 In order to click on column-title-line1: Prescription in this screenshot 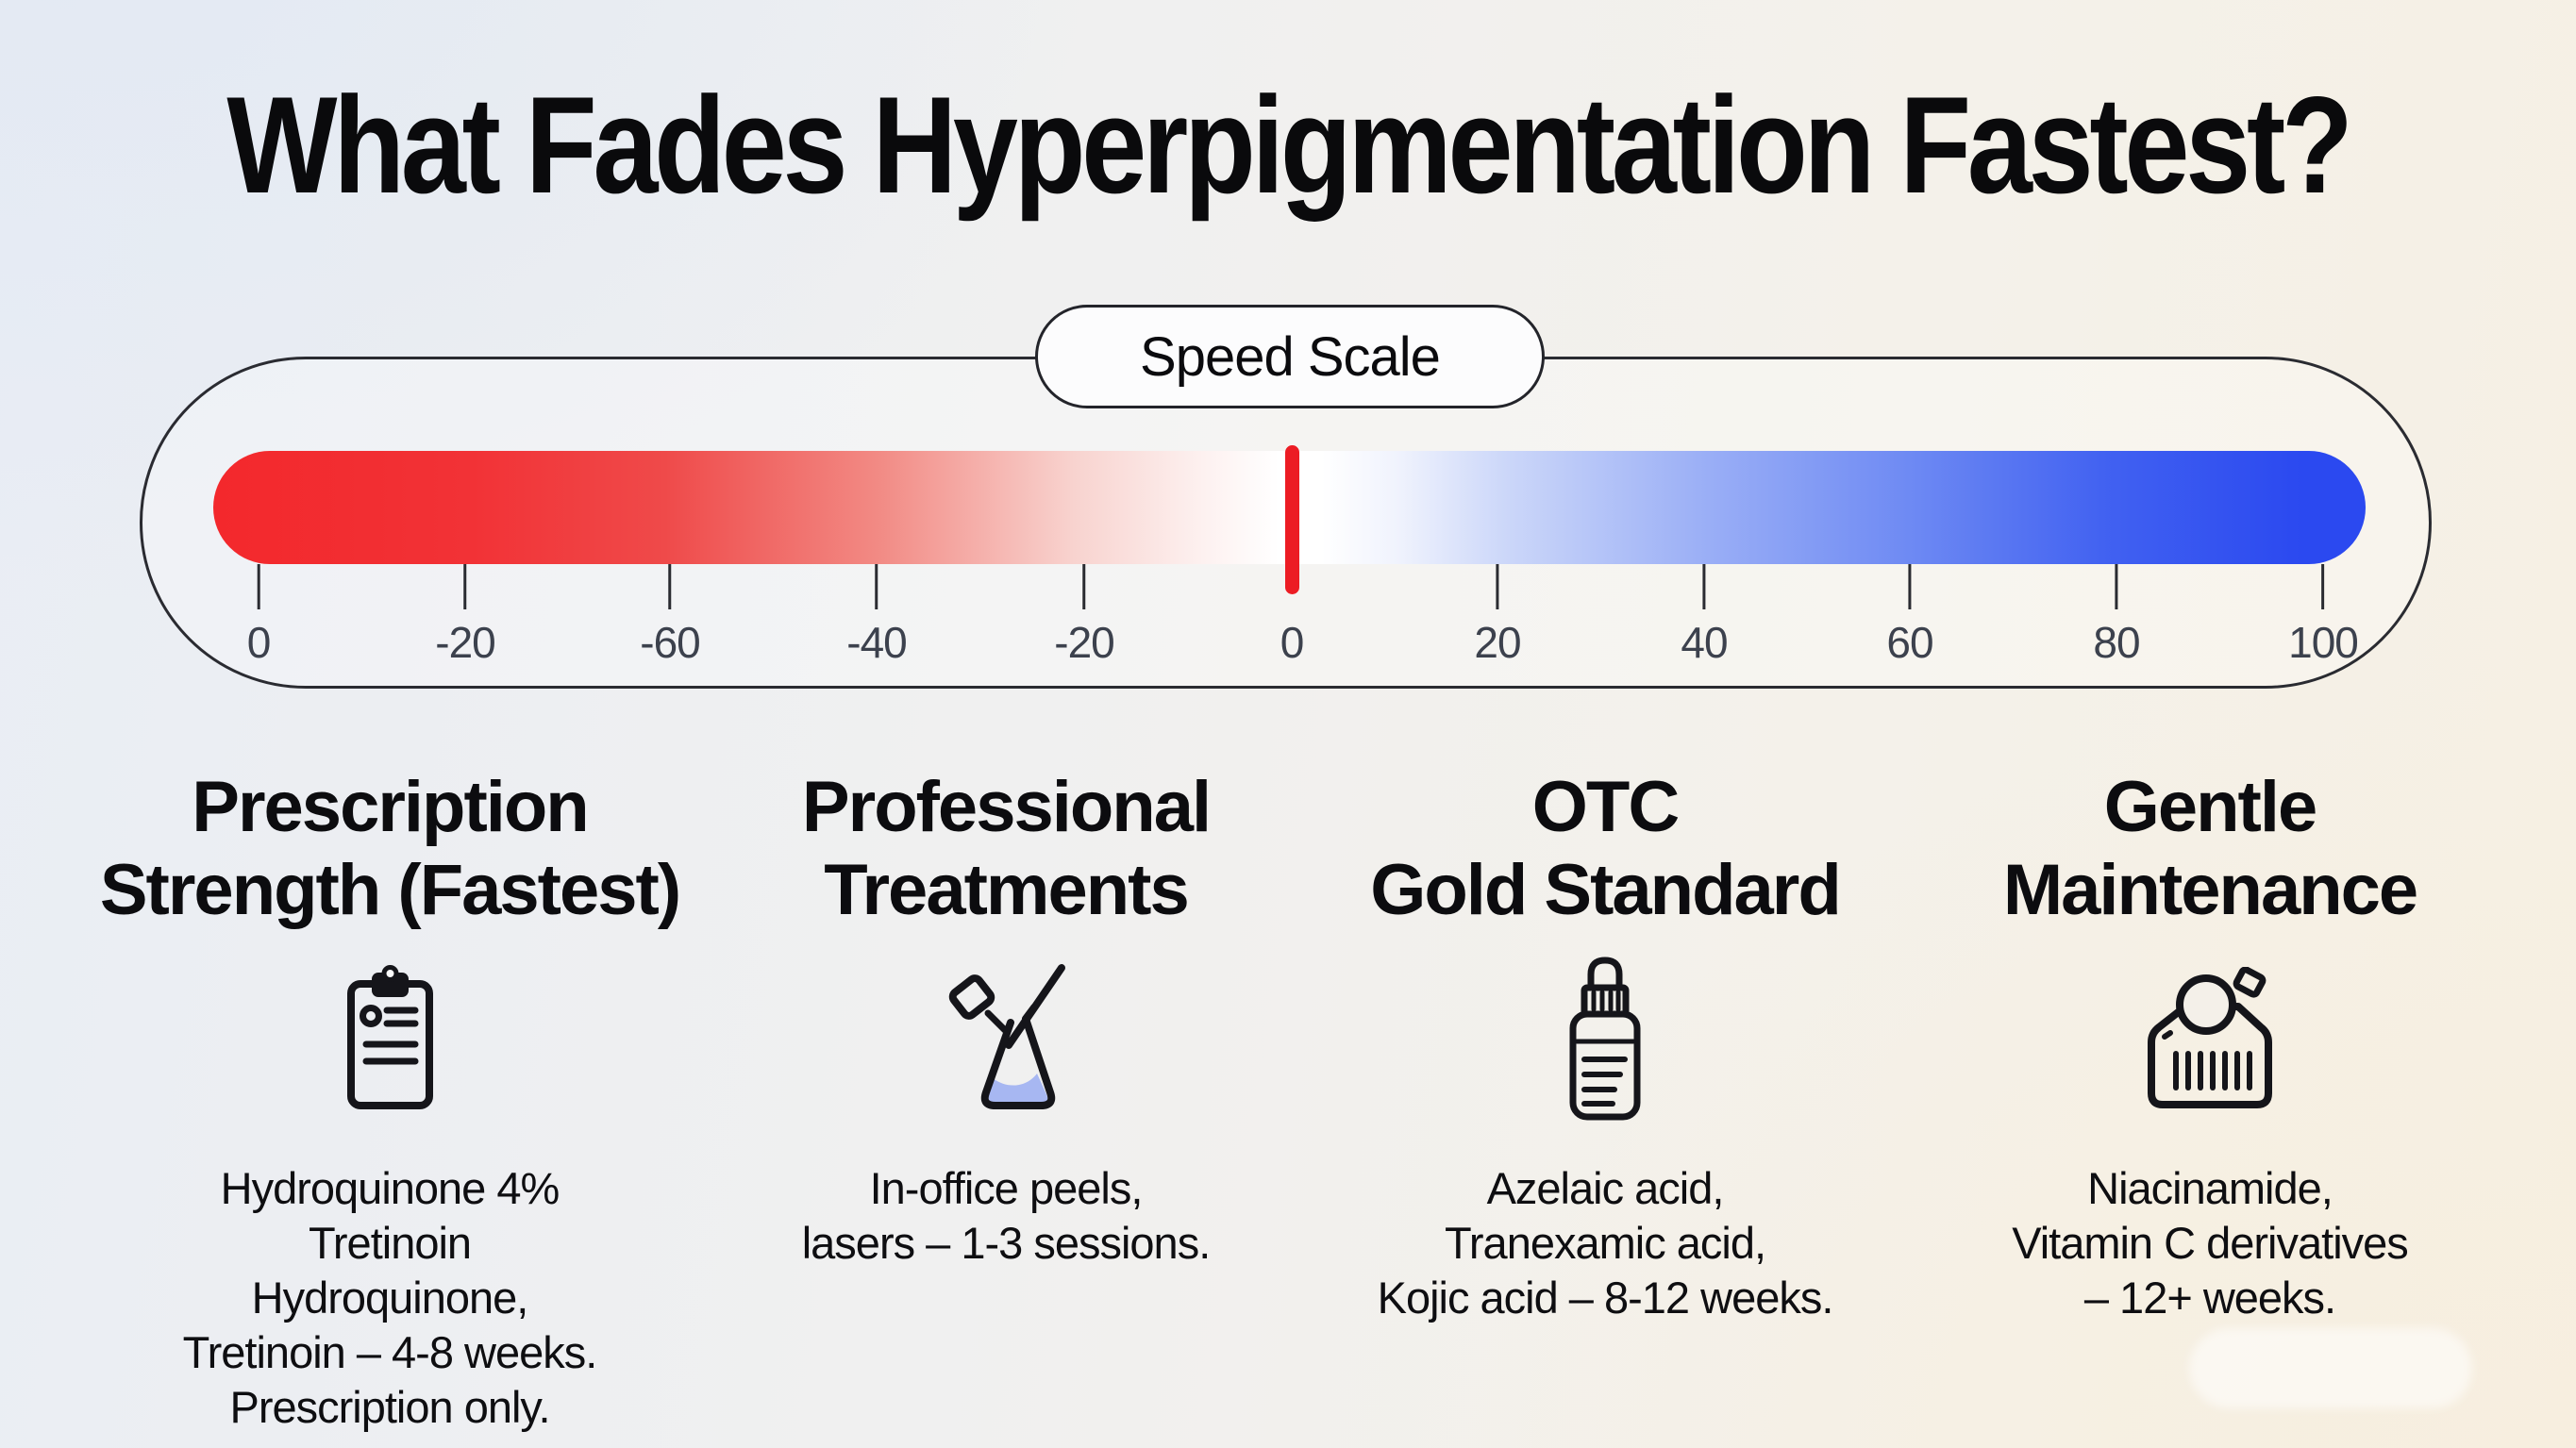, I will do `click(390, 807)`.